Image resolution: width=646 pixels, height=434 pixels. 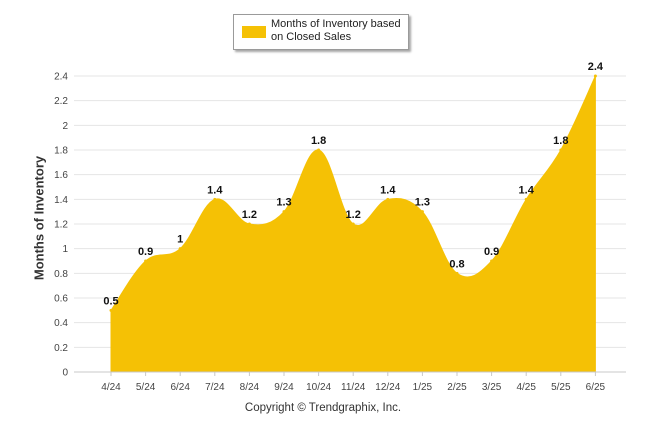 What do you see at coordinates (61, 274) in the screenshot?
I see `y-tick-label: 0.8` at bounding box center [61, 274].